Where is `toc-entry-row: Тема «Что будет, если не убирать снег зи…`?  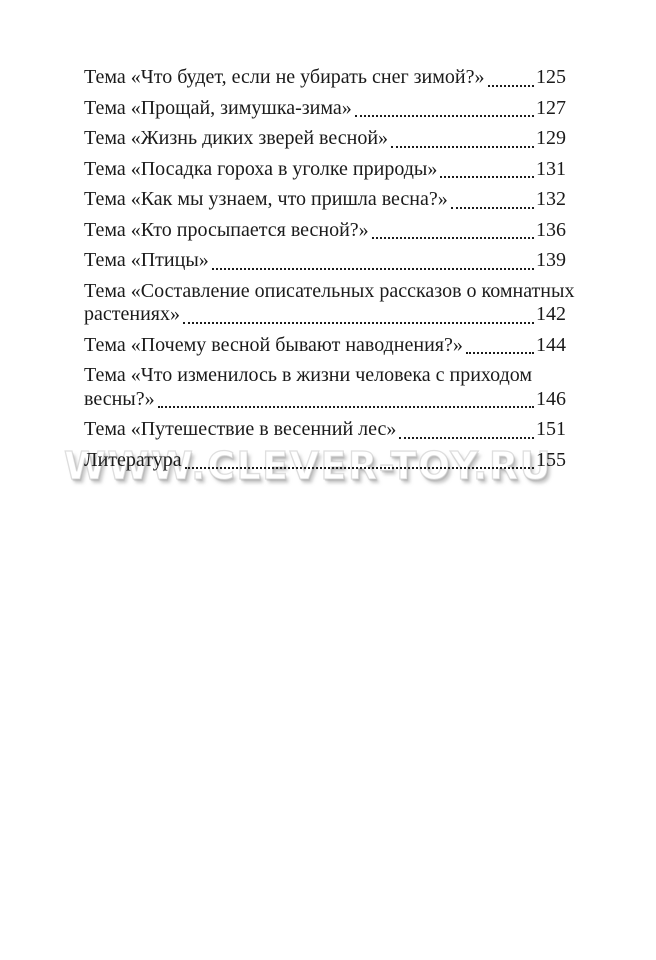 toc-entry-row: Тема «Что будет, если не убирать снег зи… is located at coordinates (325, 78).